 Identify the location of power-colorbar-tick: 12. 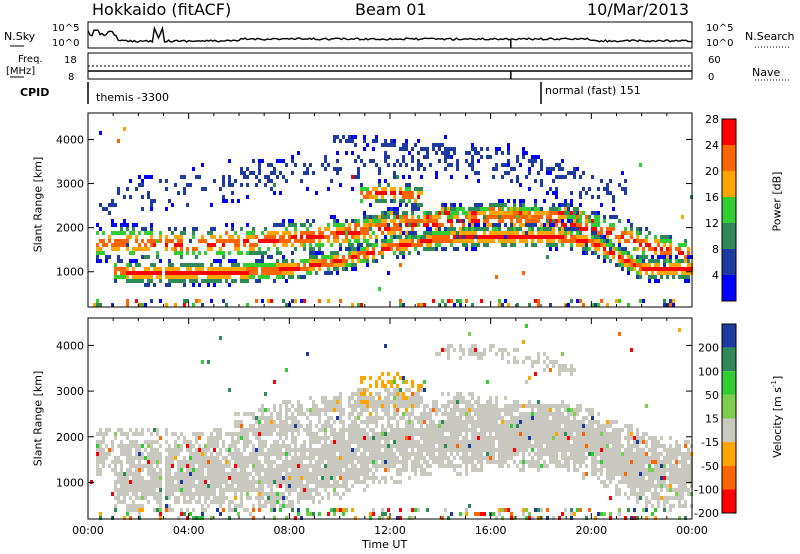
(712, 223).